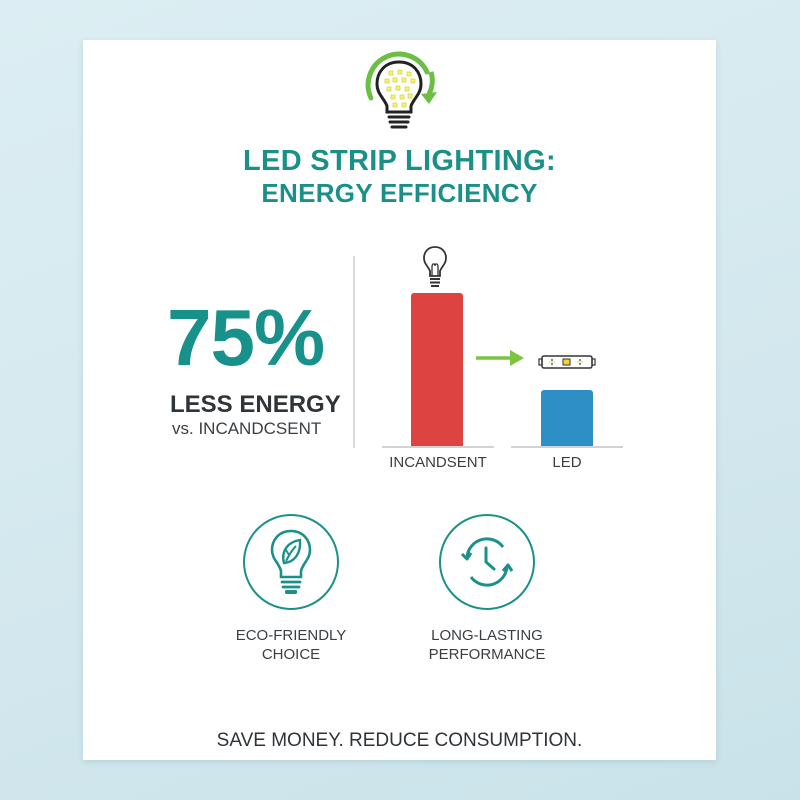 The width and height of the screenshot is (800, 800). Describe the element at coordinates (500, 358) in the screenshot. I see `arrow-right-icon` at that location.